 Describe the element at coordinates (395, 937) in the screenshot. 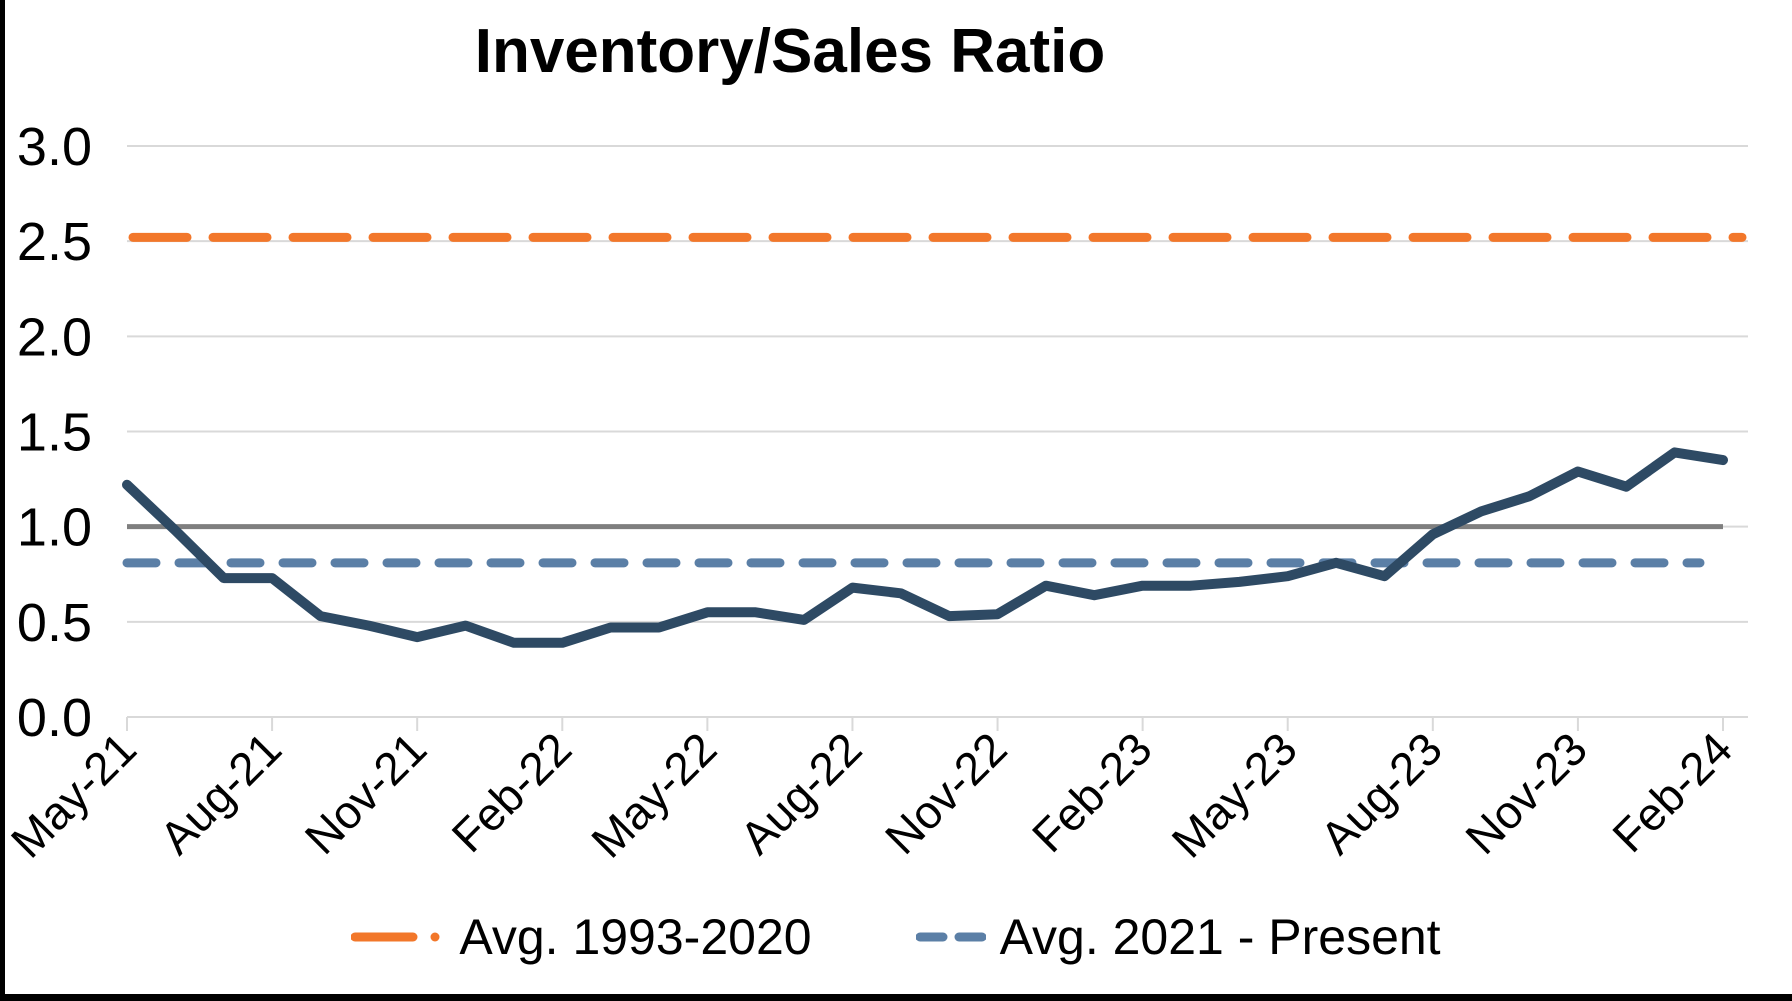

I see `orange-dash-swatch-icon` at that location.